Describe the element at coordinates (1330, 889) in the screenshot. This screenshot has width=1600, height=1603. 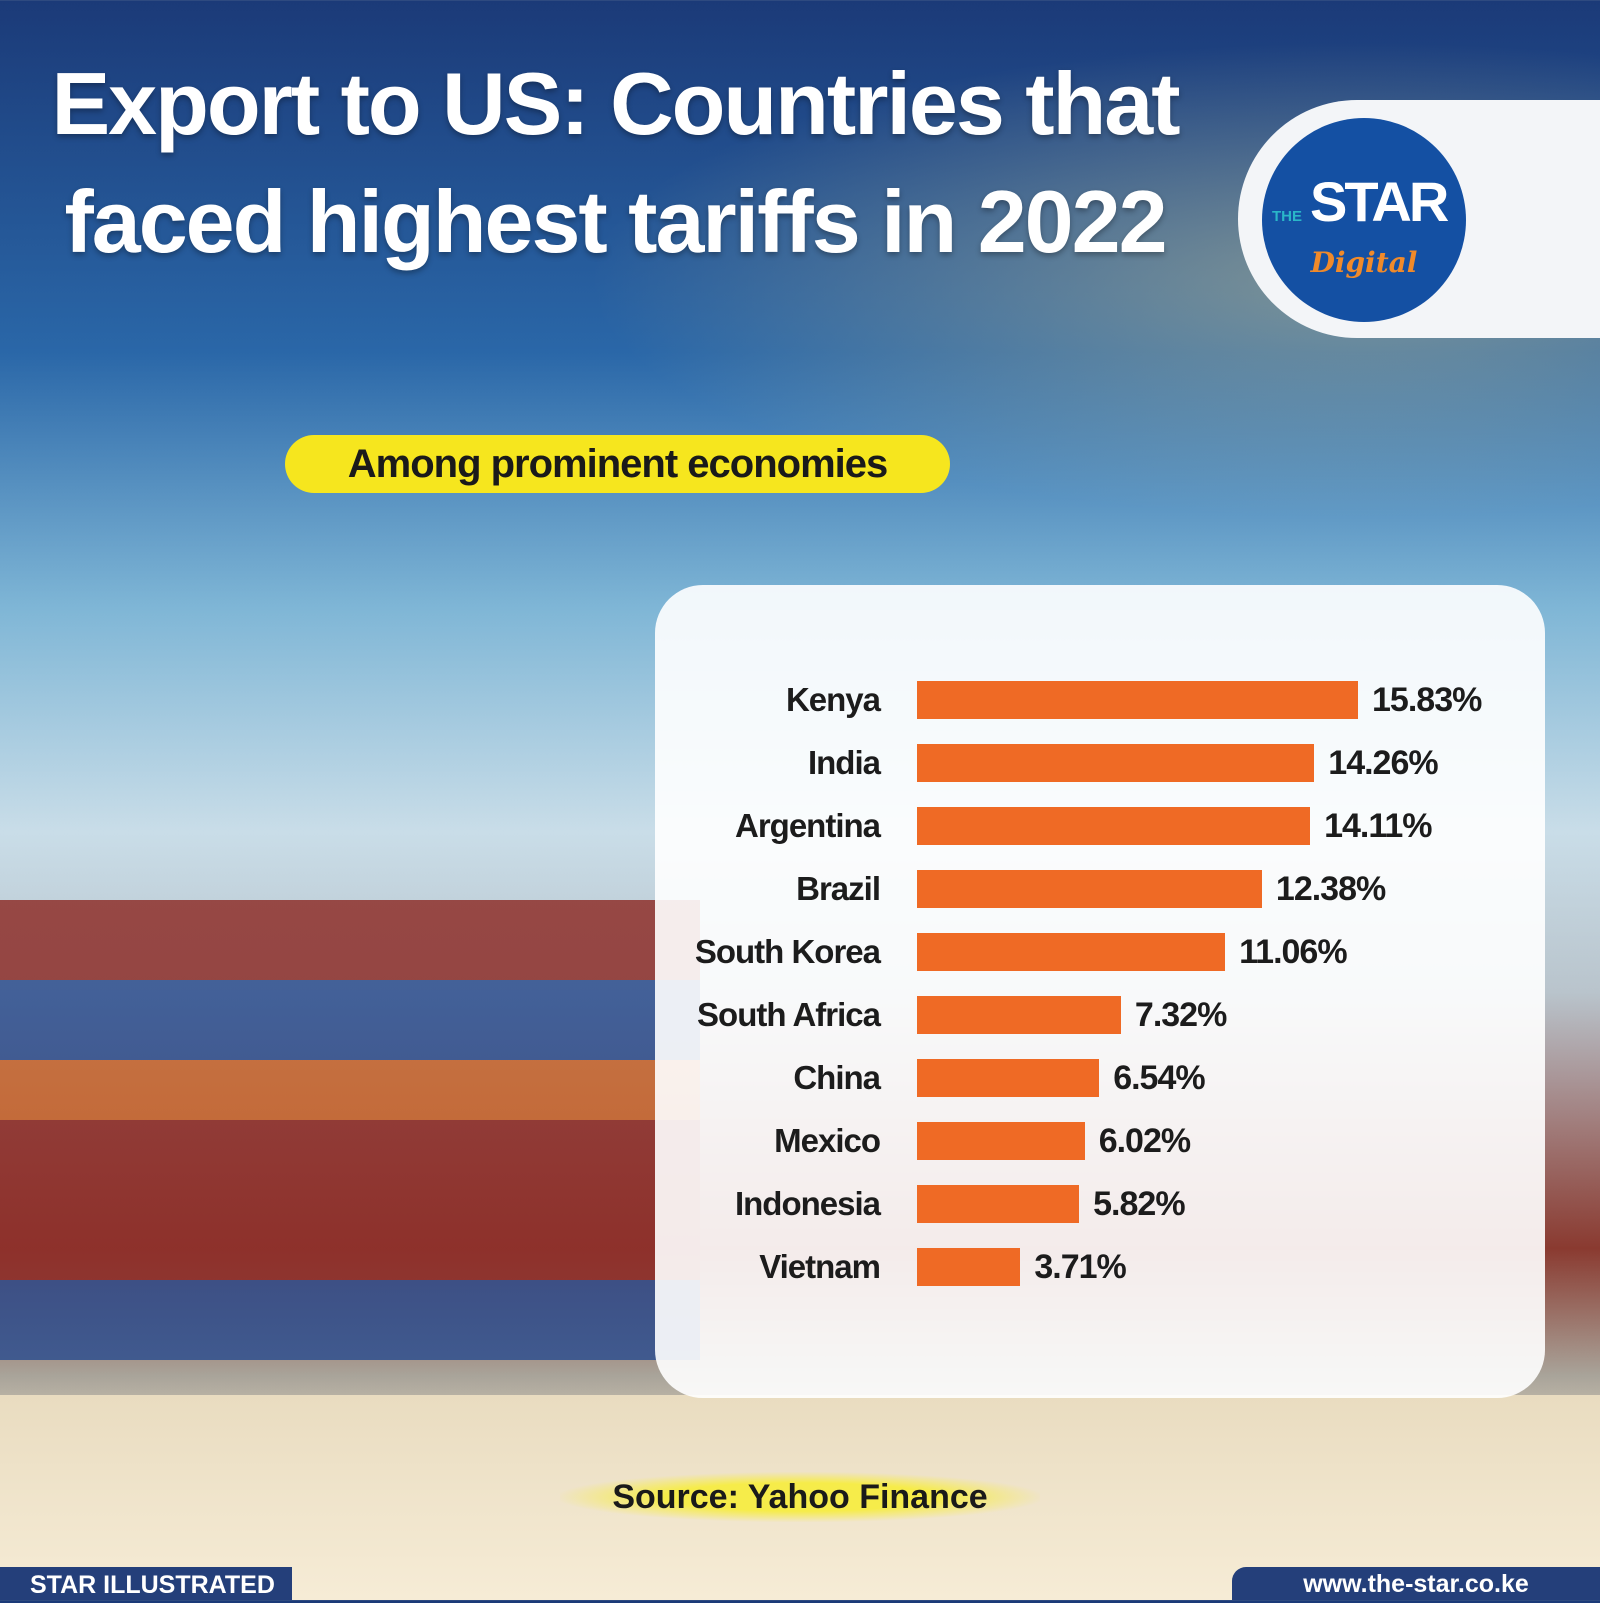
I see `value-label: 12.38%` at that location.